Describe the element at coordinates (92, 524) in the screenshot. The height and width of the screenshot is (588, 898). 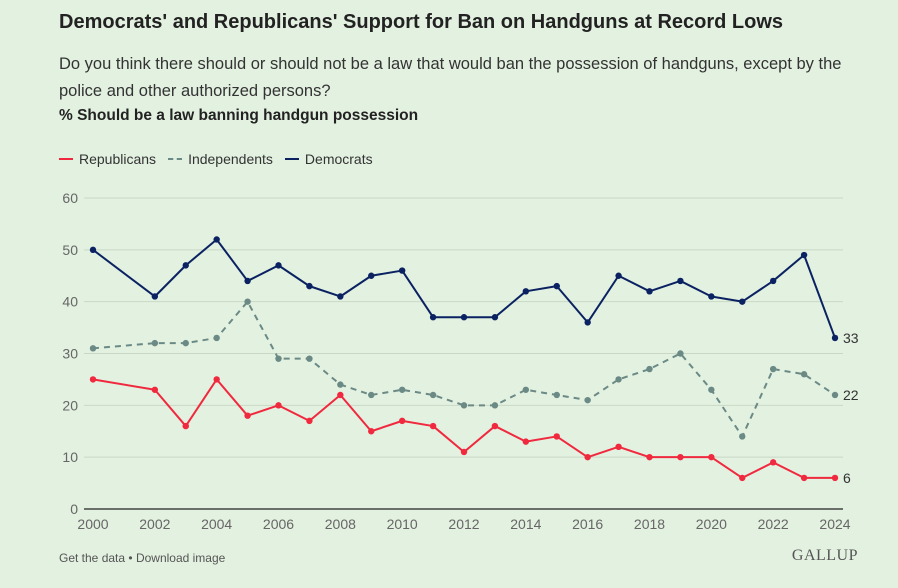
I see `x-tick-label: 2000` at that location.